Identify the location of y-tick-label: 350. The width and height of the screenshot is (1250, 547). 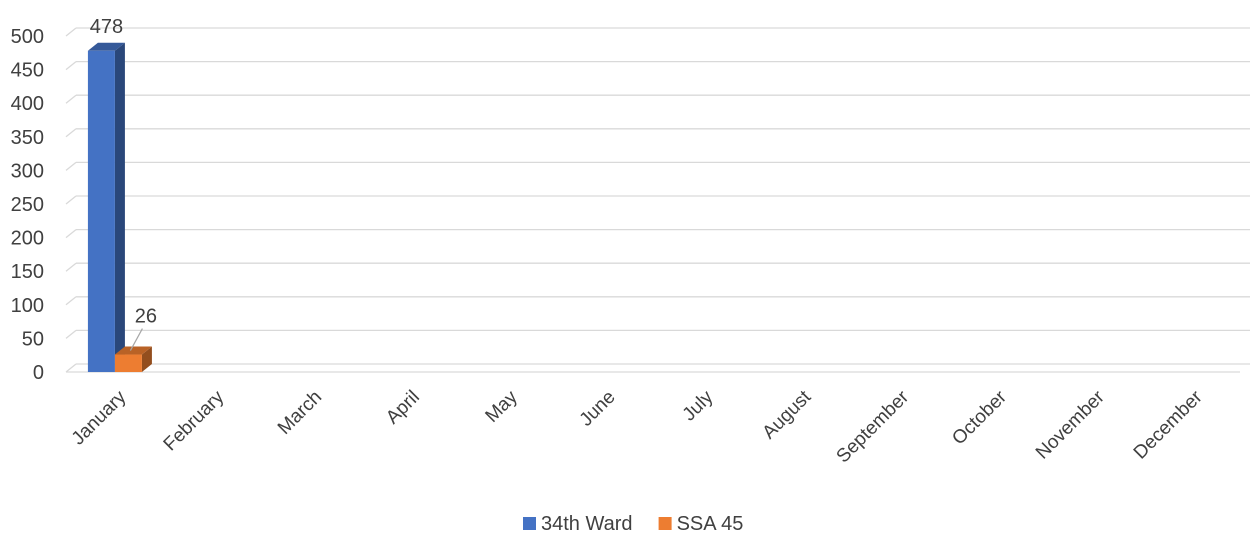
(27, 138).